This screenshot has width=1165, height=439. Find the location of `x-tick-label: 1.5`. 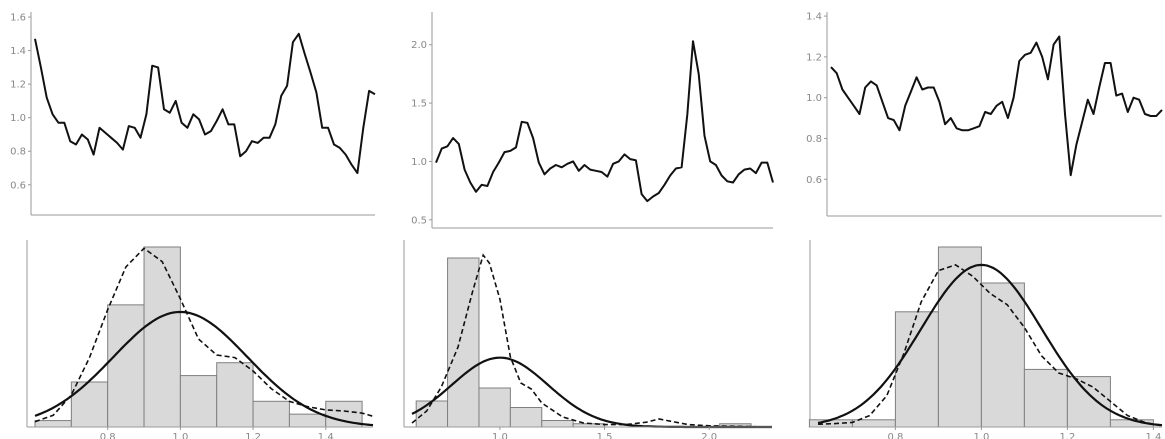

x-tick-label: 1.5 is located at coordinates (605, 435).